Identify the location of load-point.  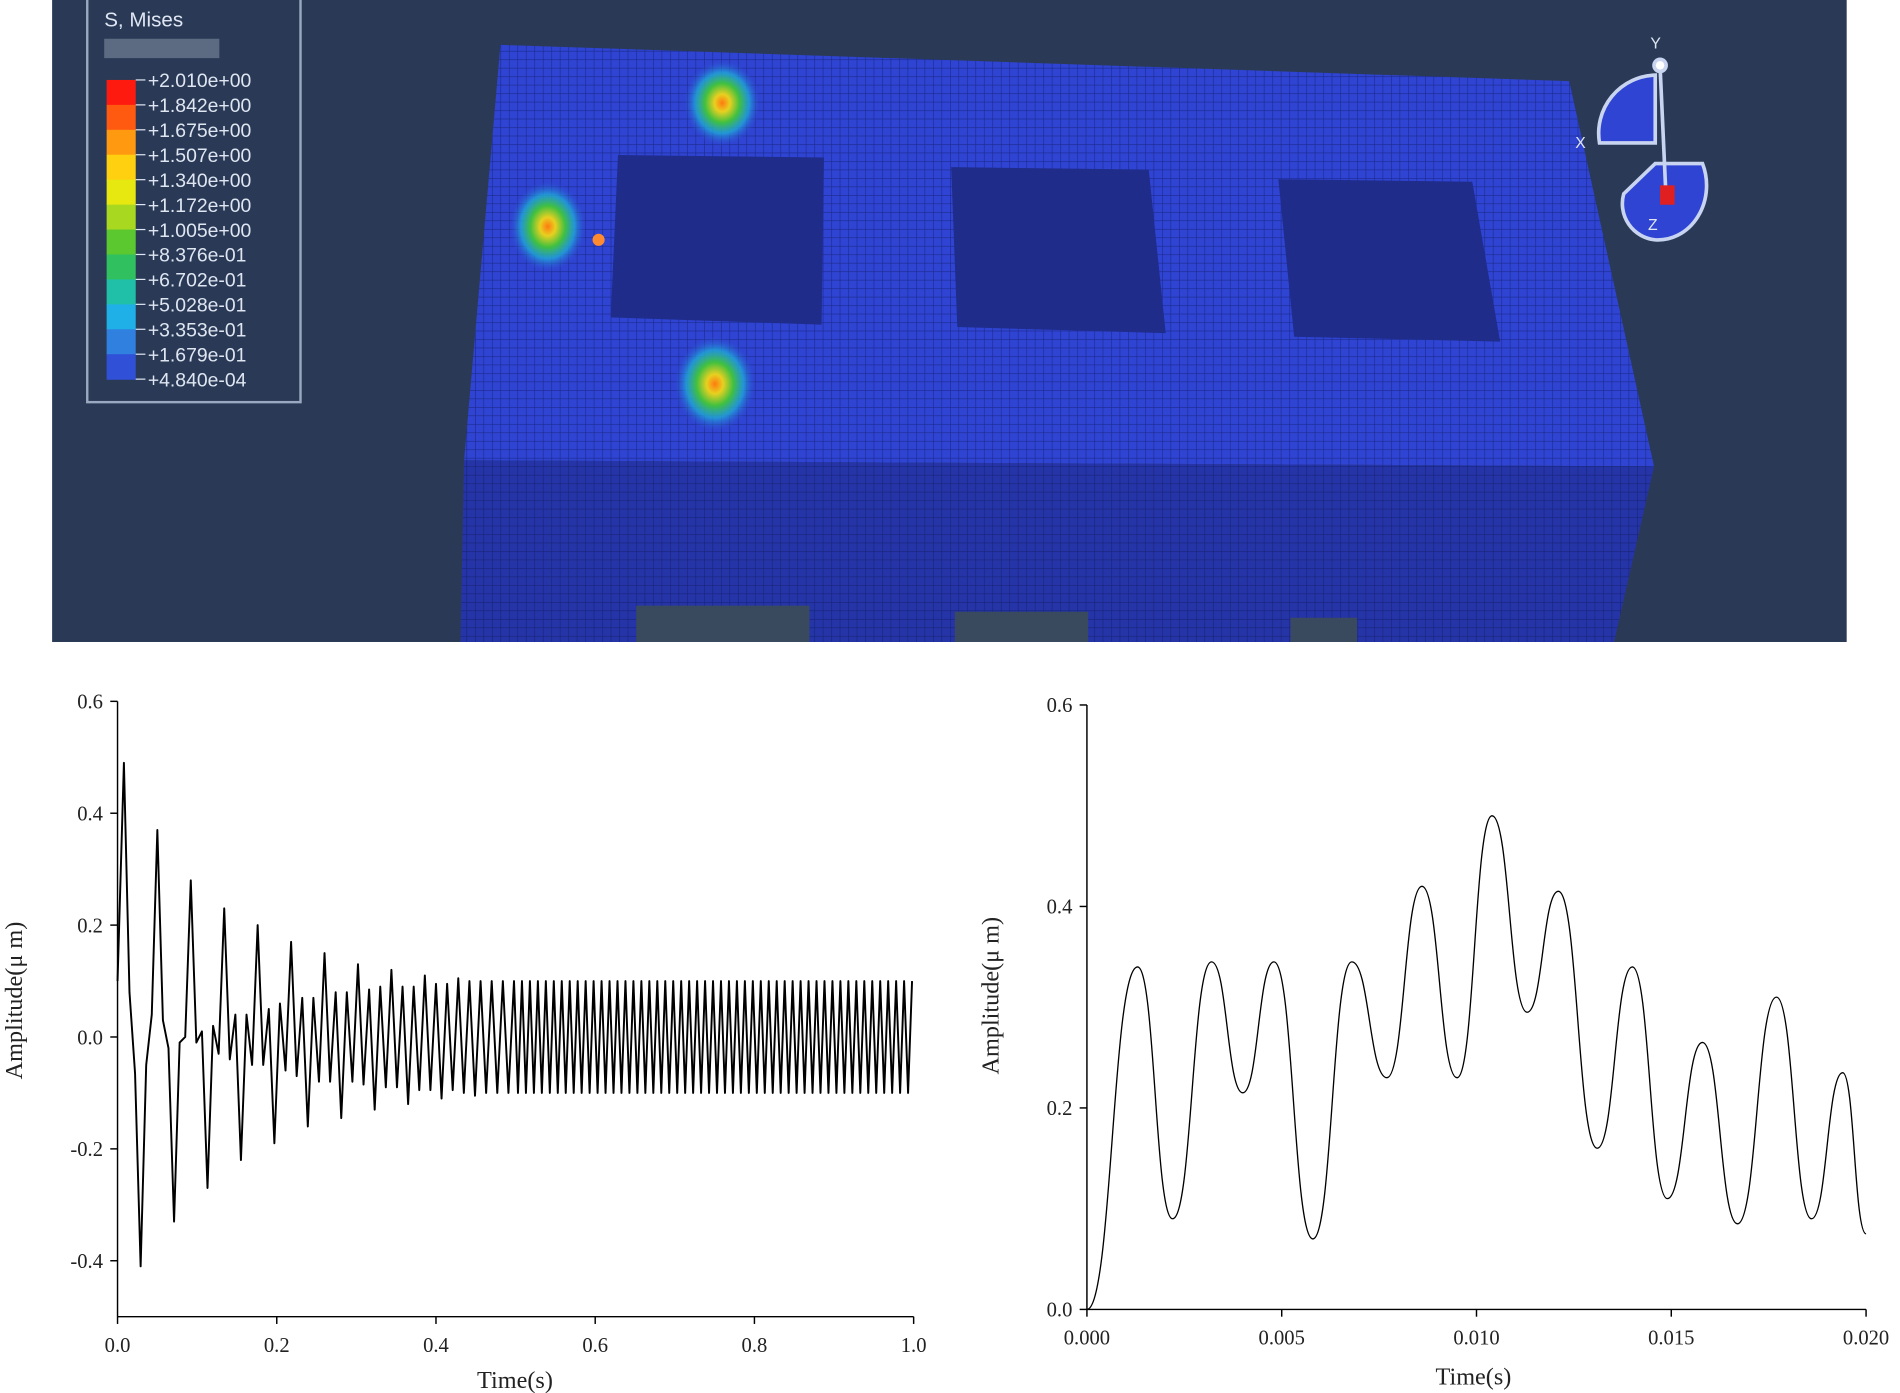
(598, 239).